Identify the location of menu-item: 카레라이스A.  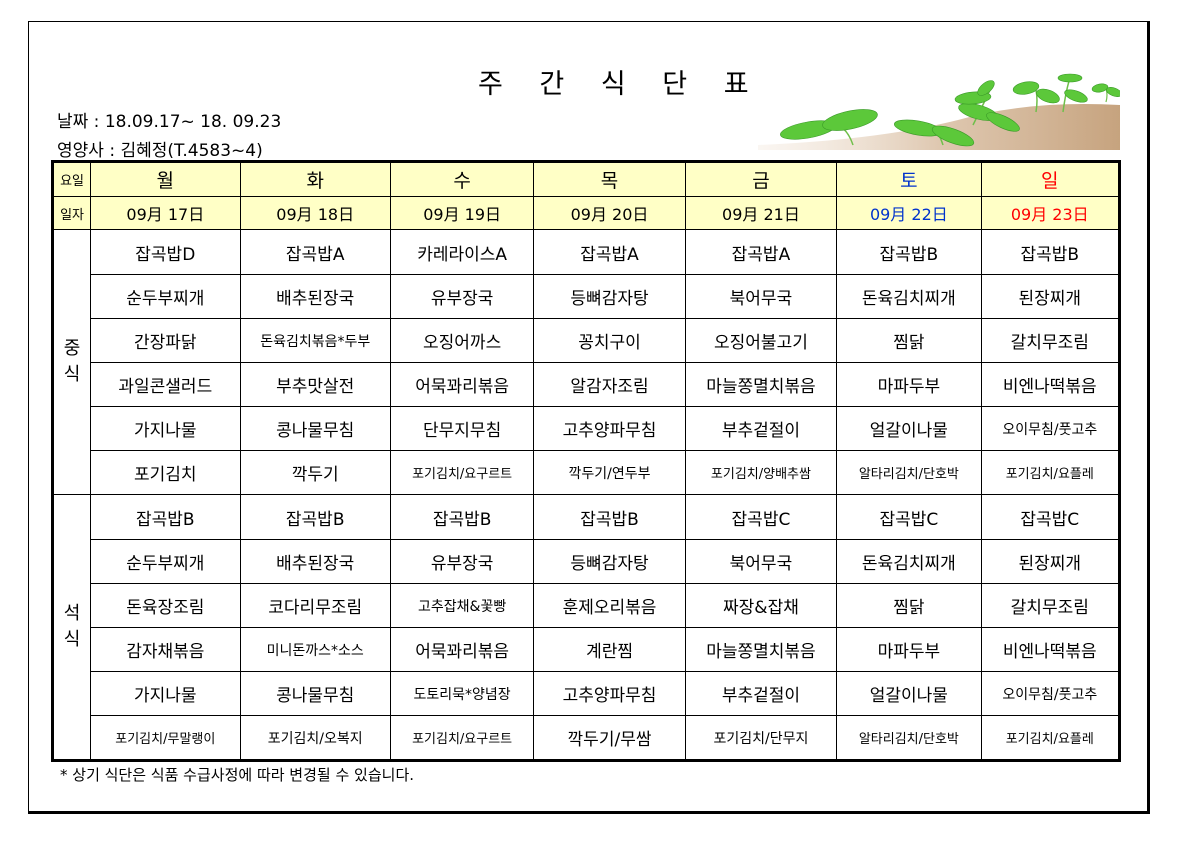
(462, 252).